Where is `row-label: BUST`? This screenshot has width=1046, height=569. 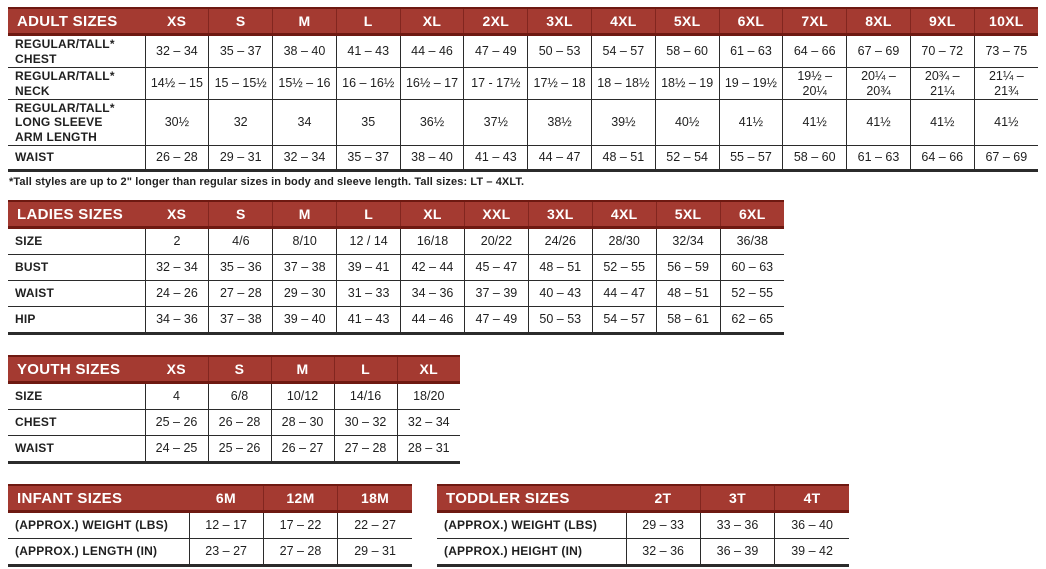 row-label: BUST is located at coordinates (76, 267).